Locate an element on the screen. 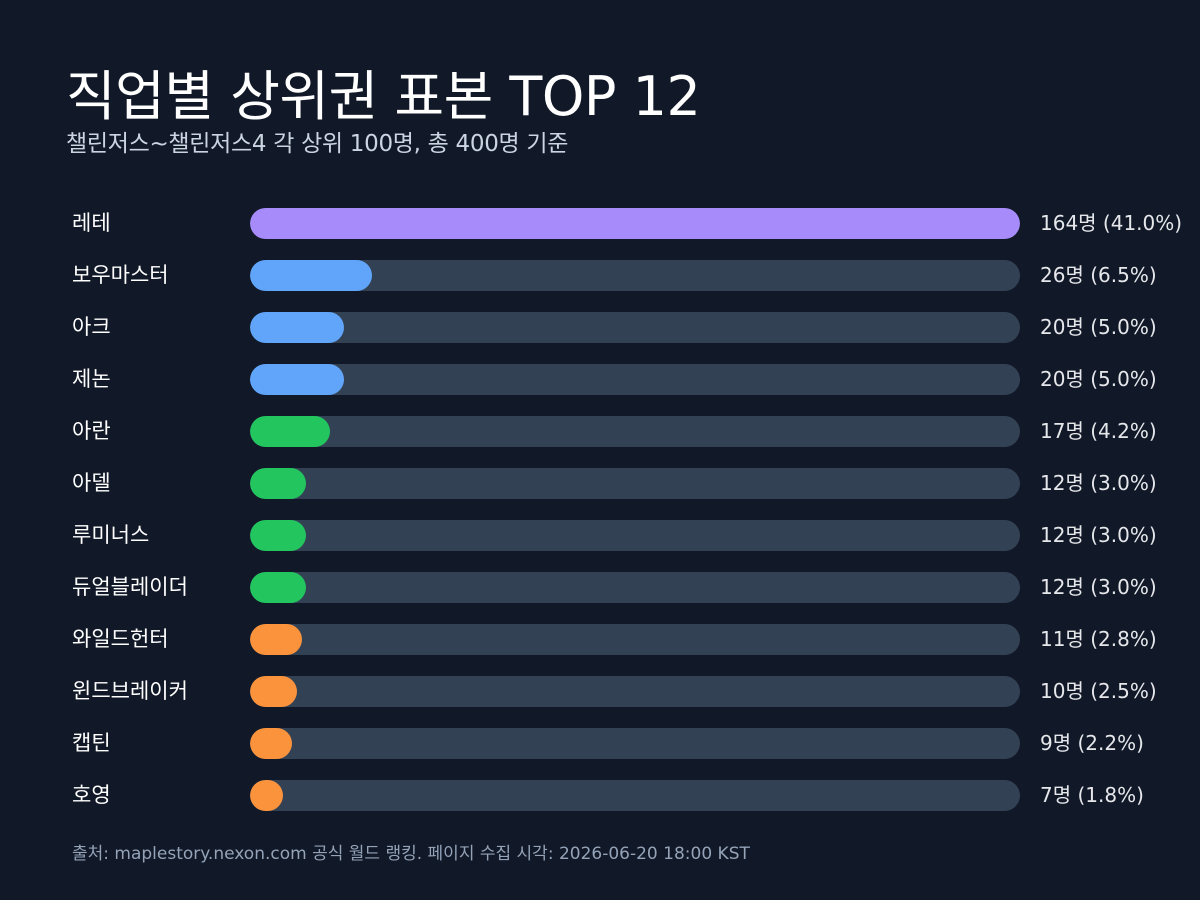 The image size is (1200, 900). bar-row: 레테 164명 (41.0%) is located at coordinates (600, 224).